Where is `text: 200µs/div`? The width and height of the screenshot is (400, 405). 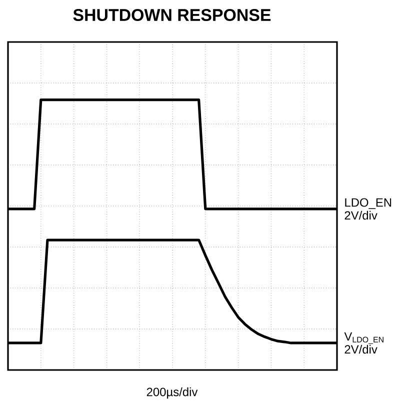
text: 200µs/div is located at coordinates (172, 393).